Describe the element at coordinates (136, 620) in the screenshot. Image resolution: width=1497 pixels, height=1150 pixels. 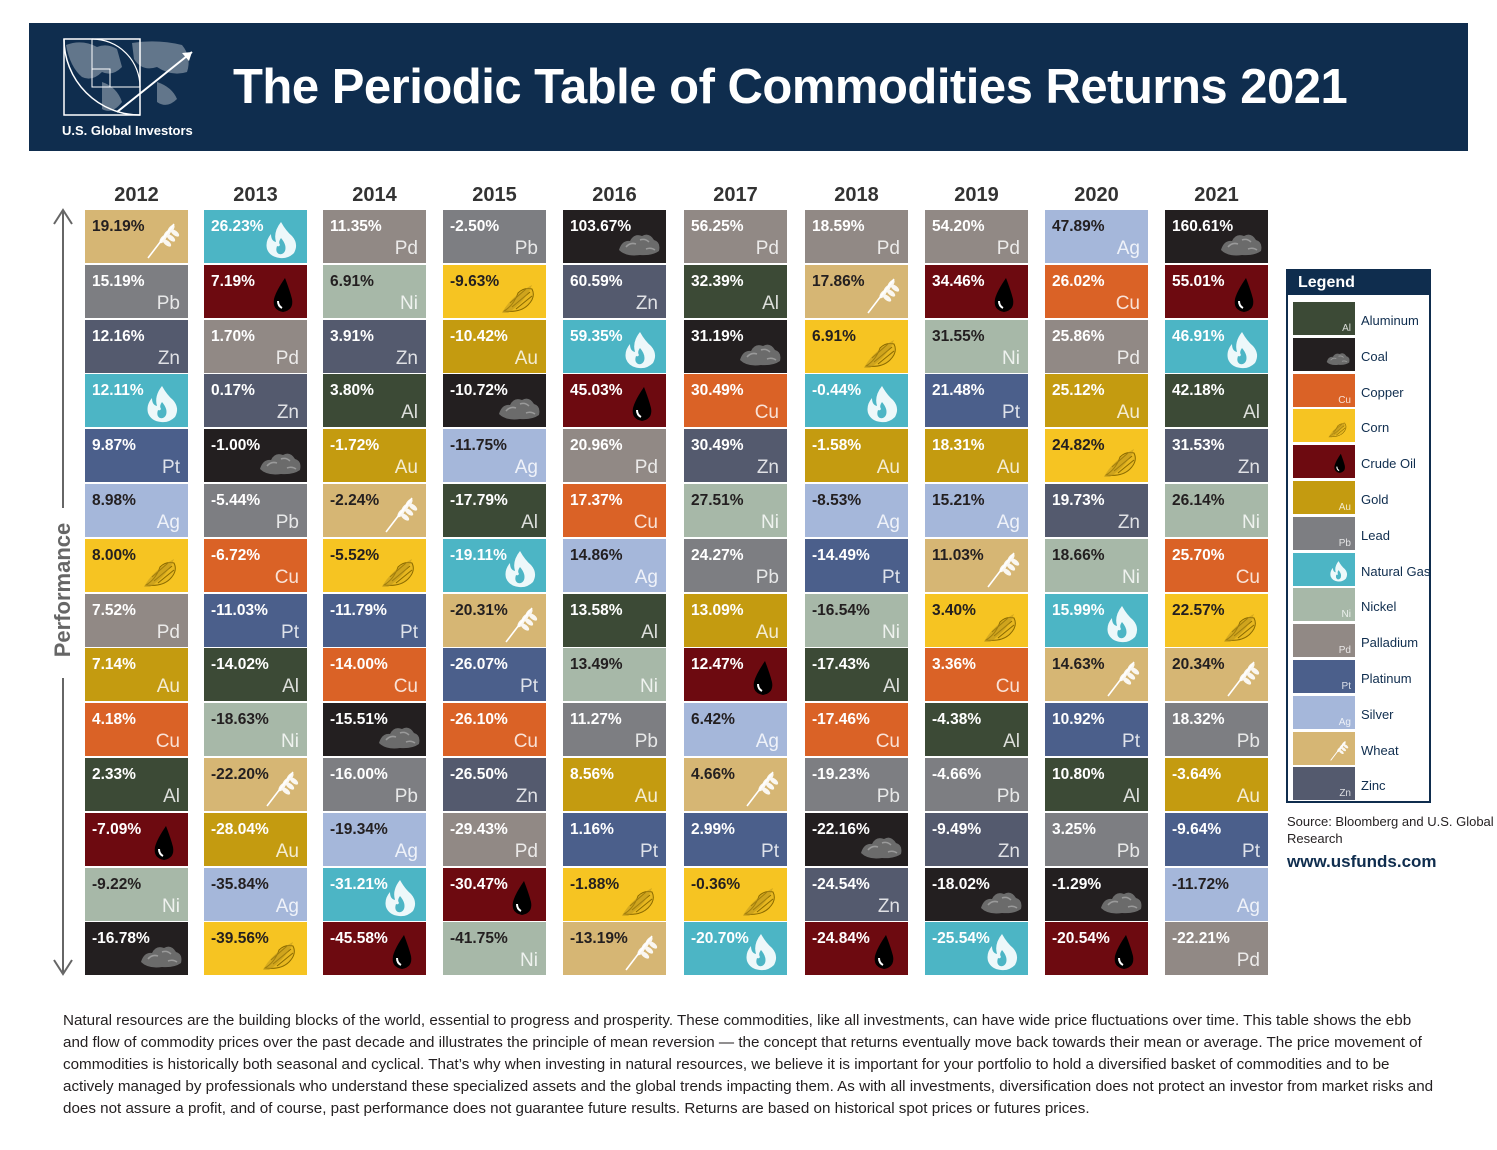
I see `commodity-cell-palladium: 7.52% Pd` at that location.